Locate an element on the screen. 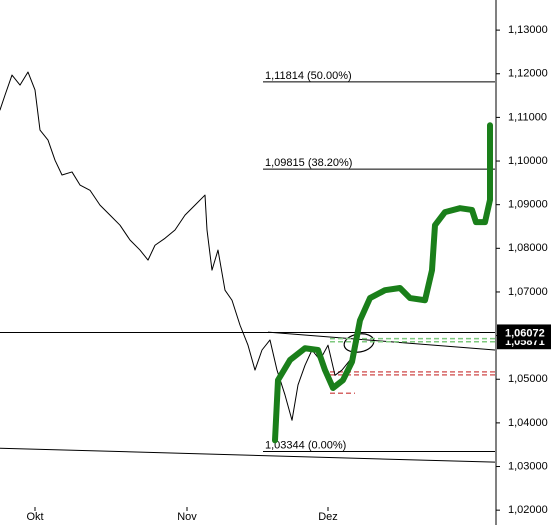 This screenshot has width=553, height=525. price-label-box is located at coordinates (524, 332).